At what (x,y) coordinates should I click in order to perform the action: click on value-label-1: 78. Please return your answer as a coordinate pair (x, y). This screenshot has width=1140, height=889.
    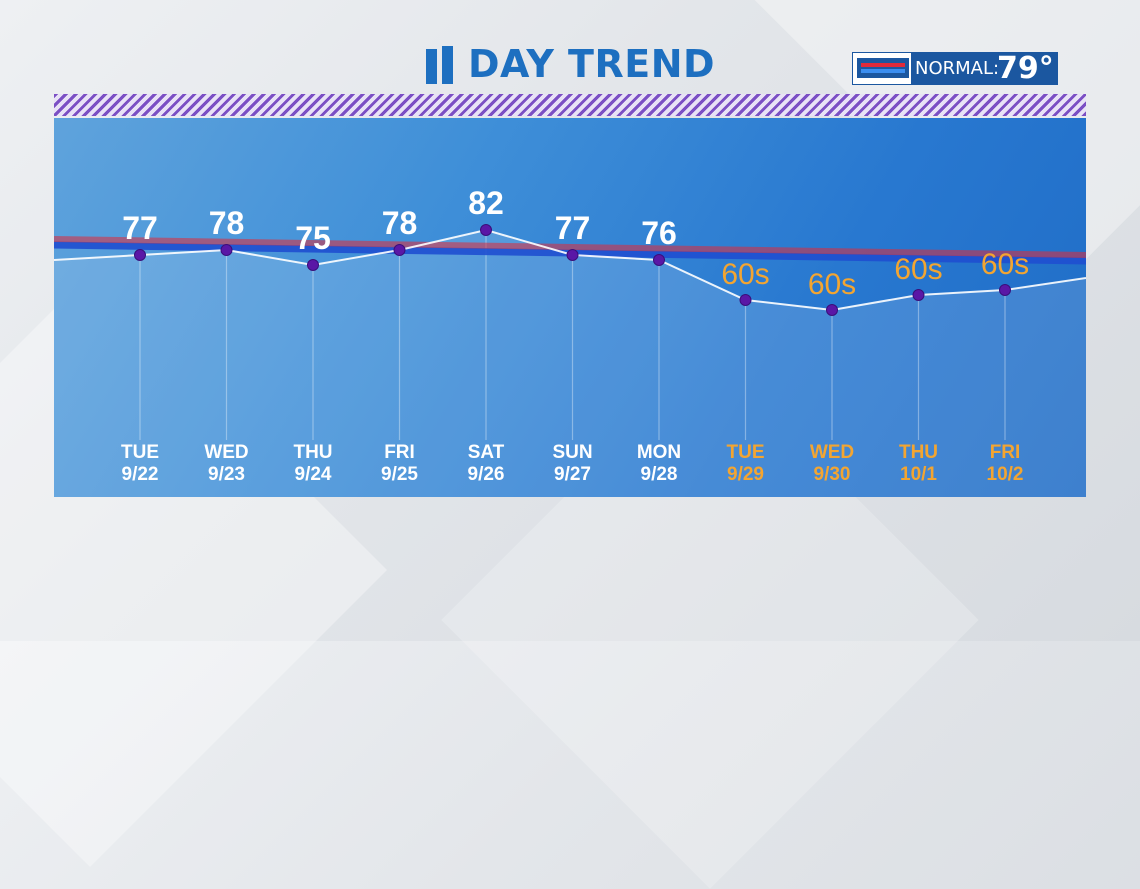
    Looking at the image, I should click on (227, 223).